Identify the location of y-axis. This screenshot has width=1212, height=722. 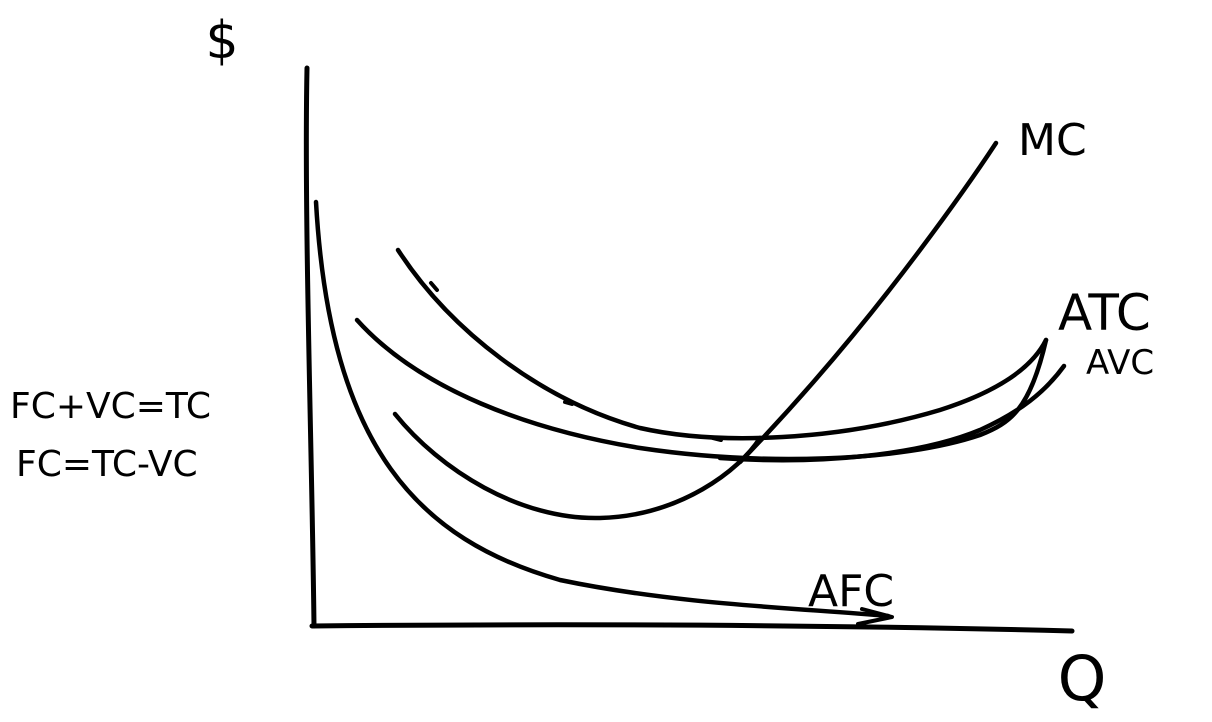
(310, 347).